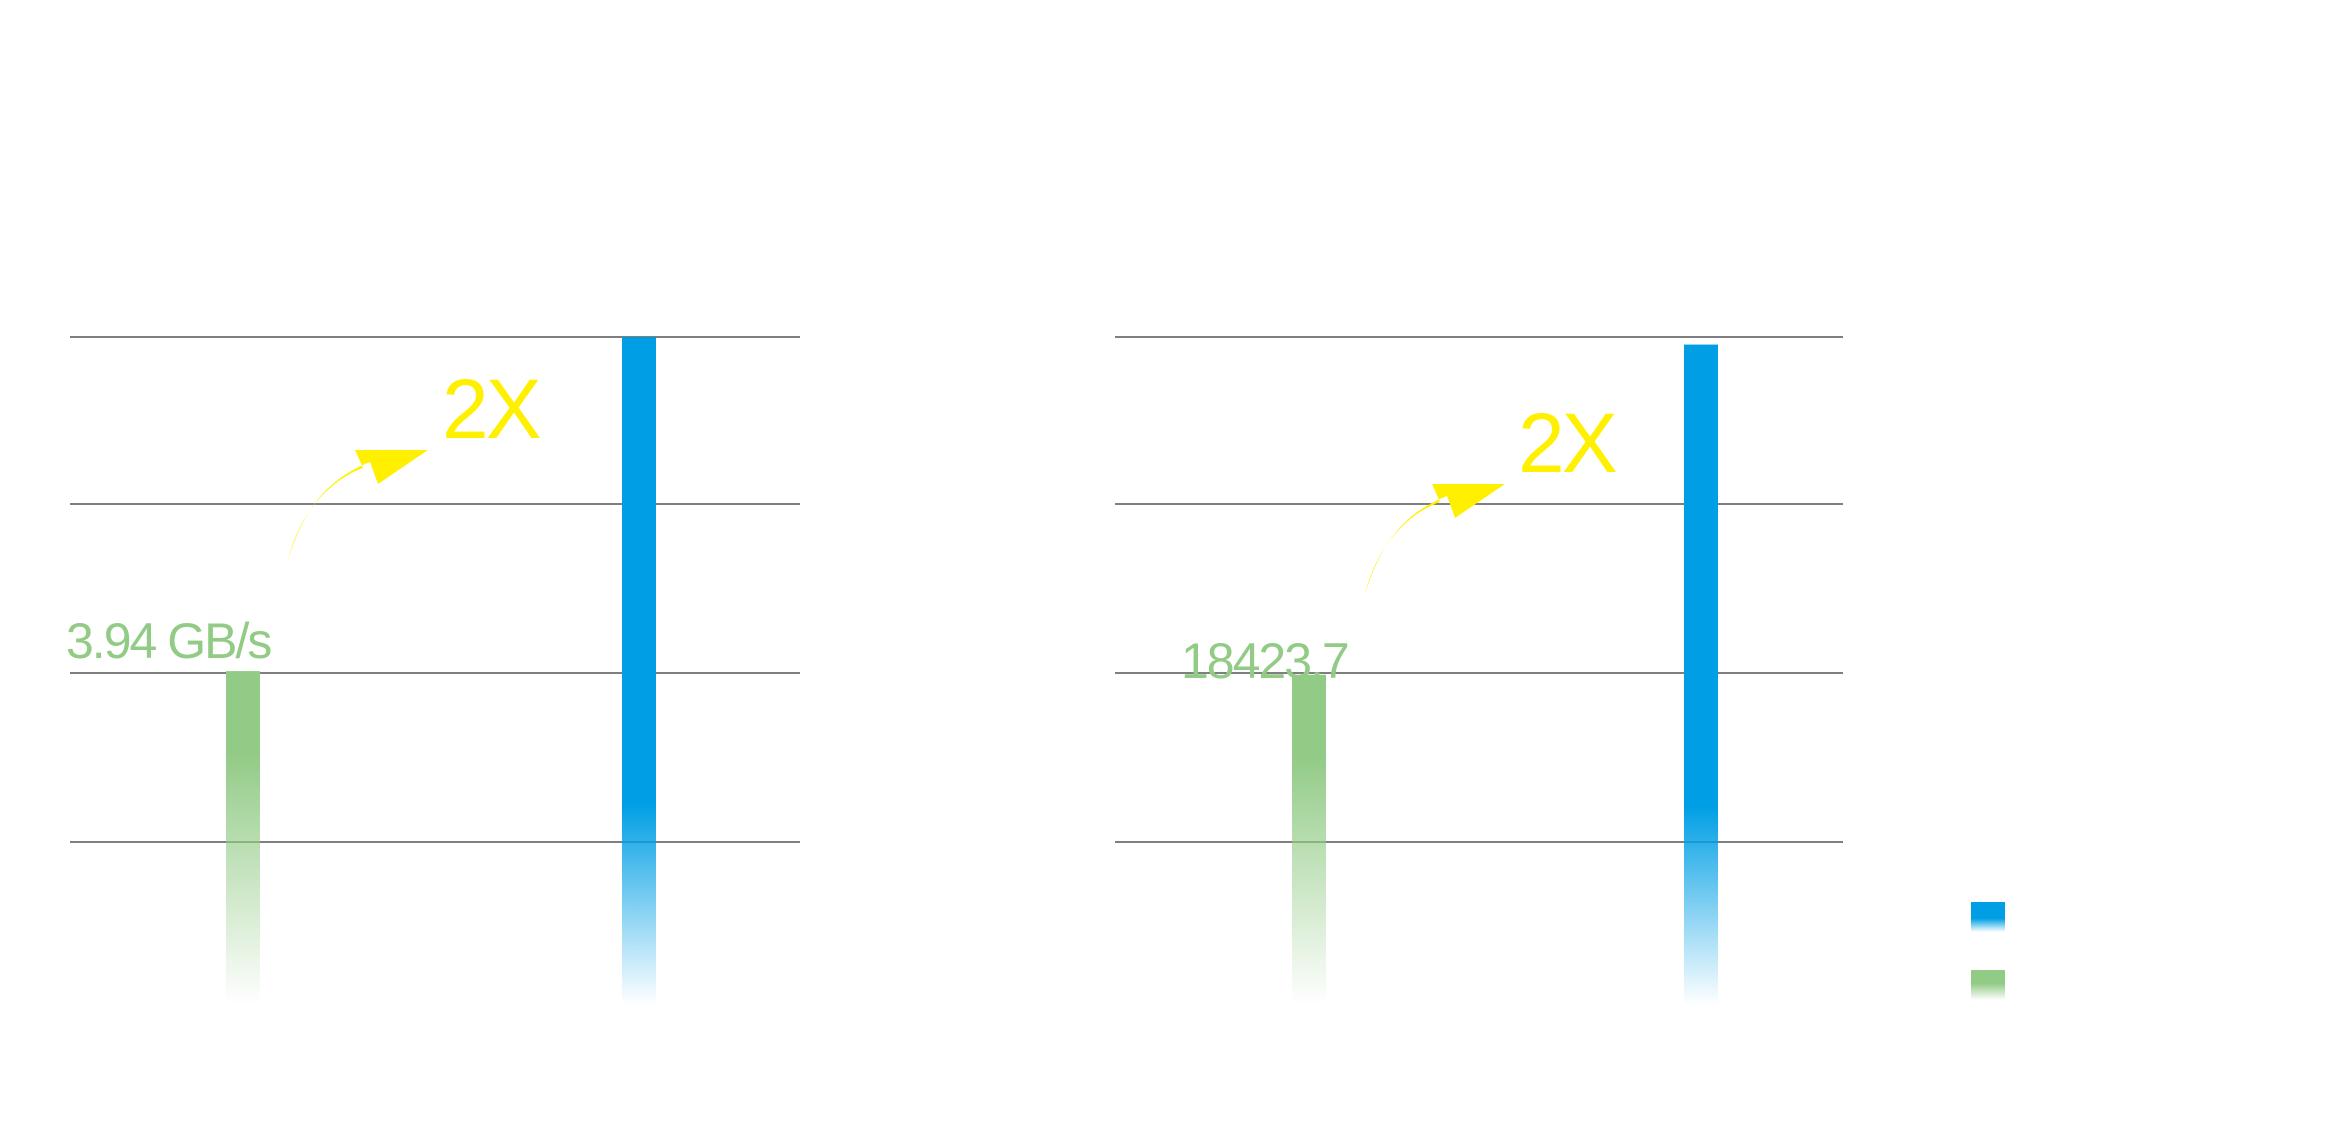 The image size is (2333, 1140). What do you see at coordinates (1264, 661) in the screenshot?
I see `bar-value-label: 18423.7` at bounding box center [1264, 661].